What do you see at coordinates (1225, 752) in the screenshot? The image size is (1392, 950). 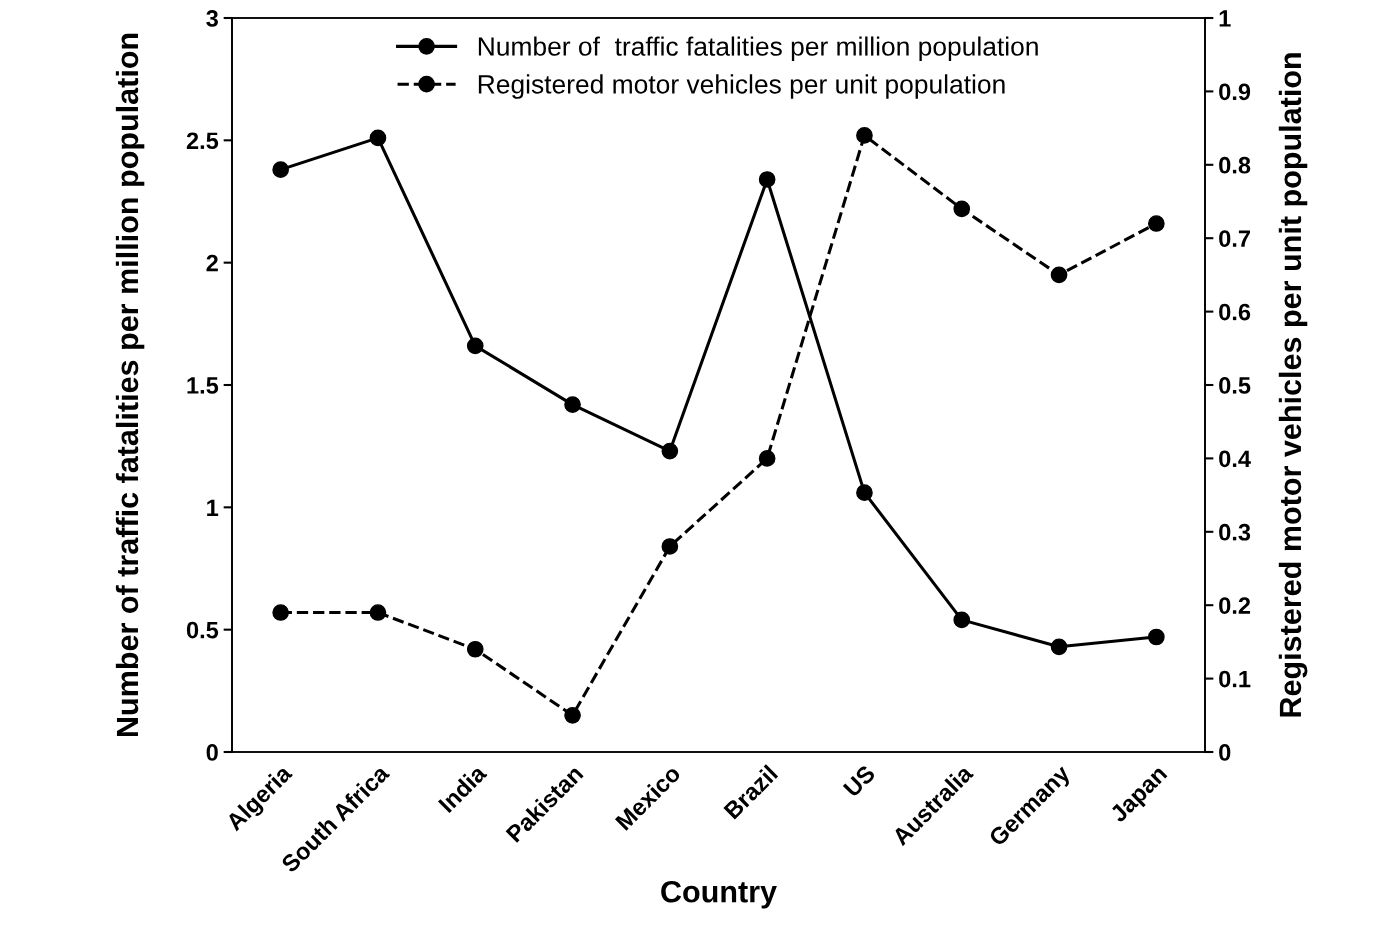 I see `y2-tick-label: 0` at bounding box center [1225, 752].